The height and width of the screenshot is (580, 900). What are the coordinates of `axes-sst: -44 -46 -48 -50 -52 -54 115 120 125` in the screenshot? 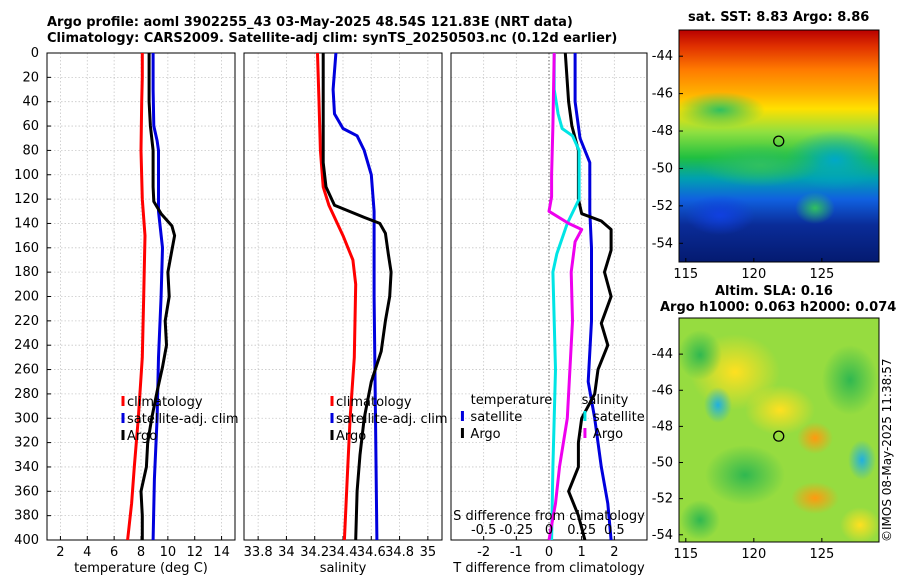 It's located at (743, 165).